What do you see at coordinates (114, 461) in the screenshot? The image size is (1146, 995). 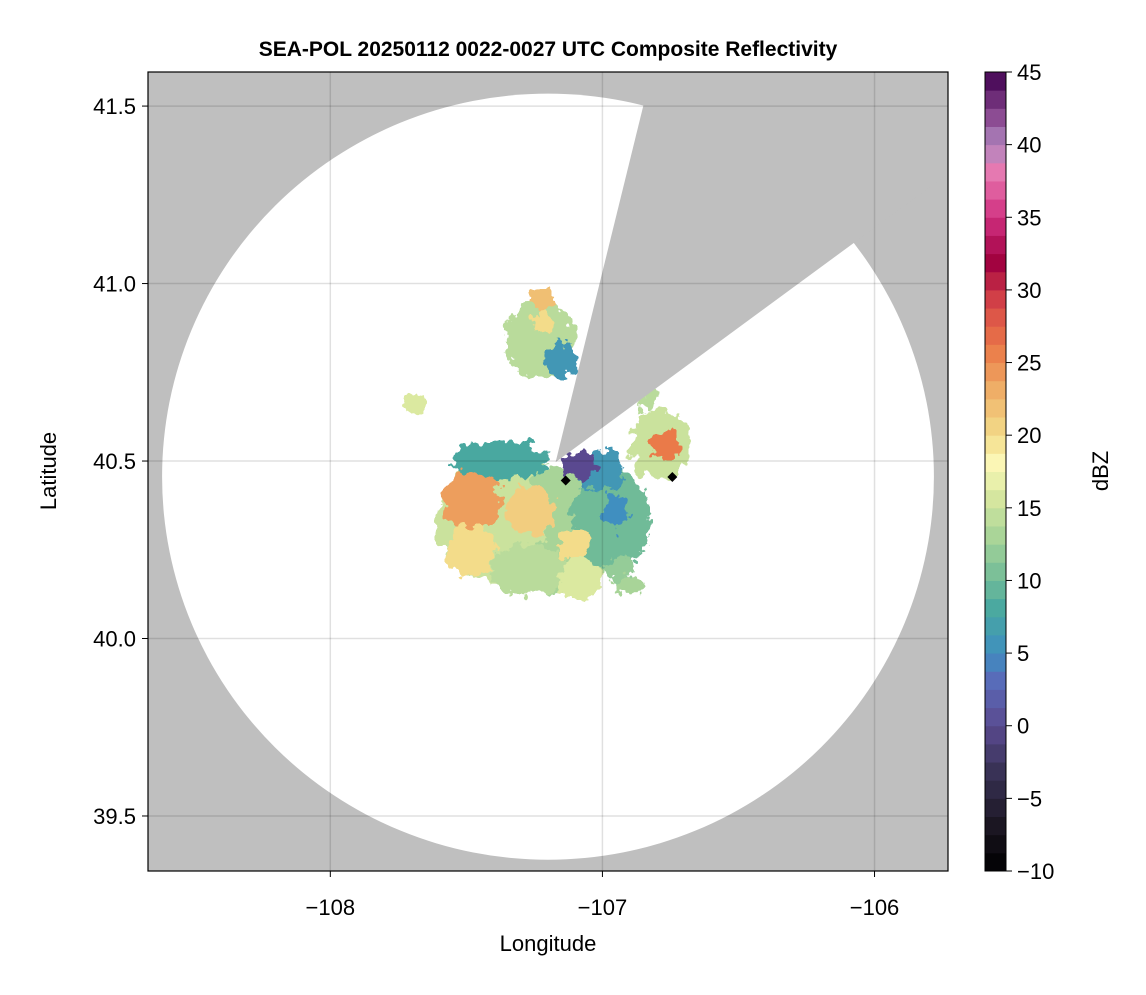 I see `y-tick-label: 40.5` at bounding box center [114, 461].